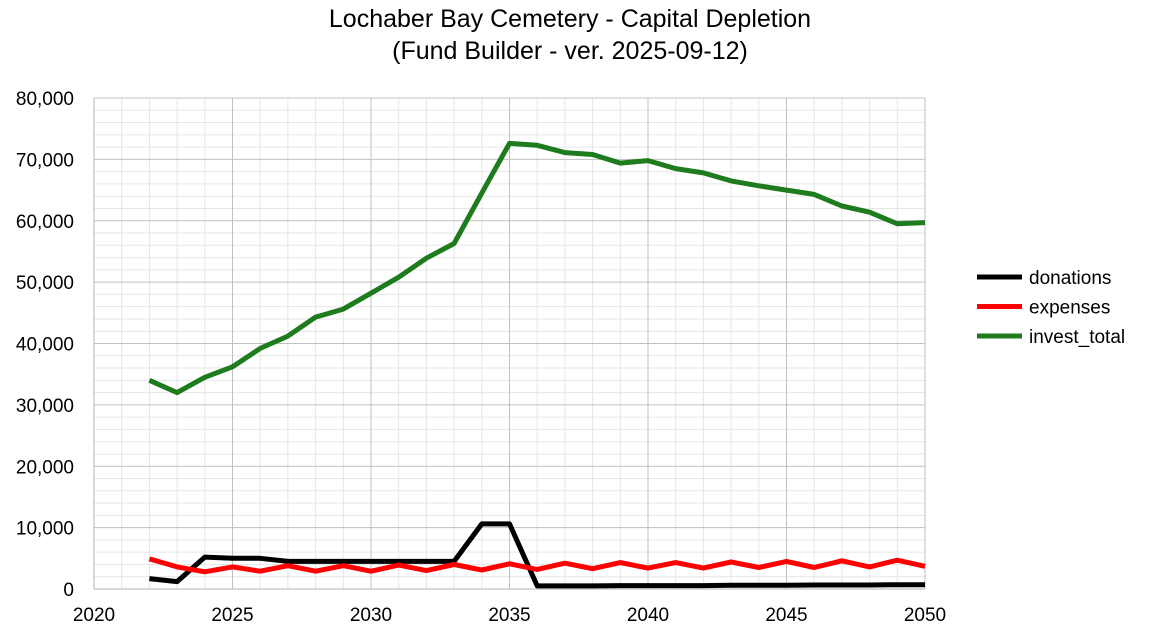 Image resolution: width=1149 pixels, height=644 pixels. I want to click on x-tick-label: 2025, so click(232, 615).